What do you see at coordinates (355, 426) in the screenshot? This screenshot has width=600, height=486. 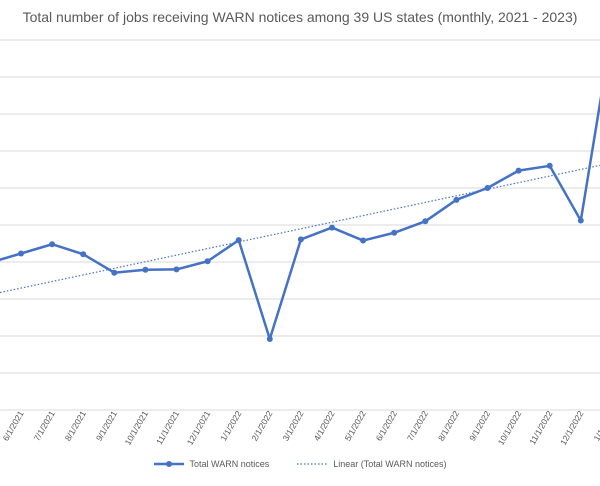 I see `x-tick-label: 5/1/2022` at bounding box center [355, 426].